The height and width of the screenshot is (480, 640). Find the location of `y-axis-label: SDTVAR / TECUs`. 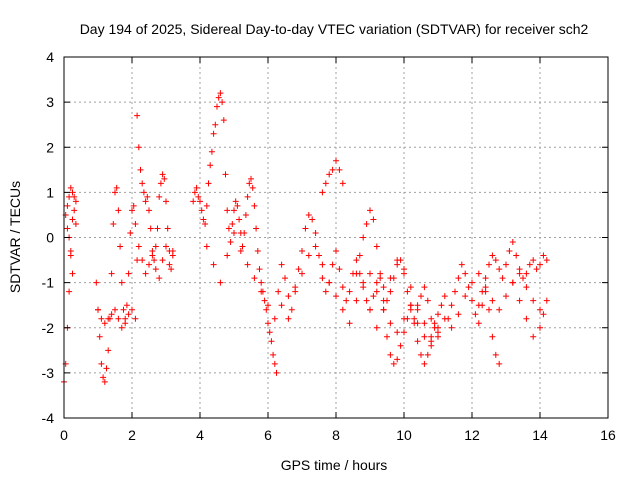

y-axis-label: SDTVAR / TECUs is located at coordinates (15, 237).